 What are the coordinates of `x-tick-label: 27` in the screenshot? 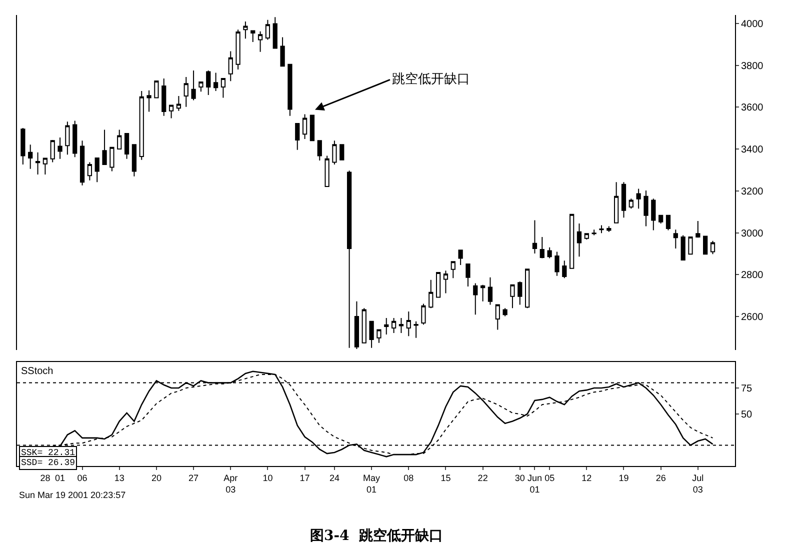 It's located at (193, 477).